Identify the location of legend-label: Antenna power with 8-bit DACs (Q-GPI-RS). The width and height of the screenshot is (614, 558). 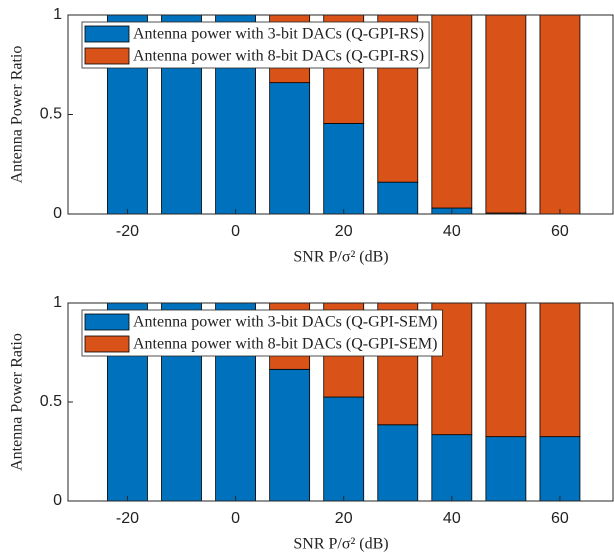
(278, 56).